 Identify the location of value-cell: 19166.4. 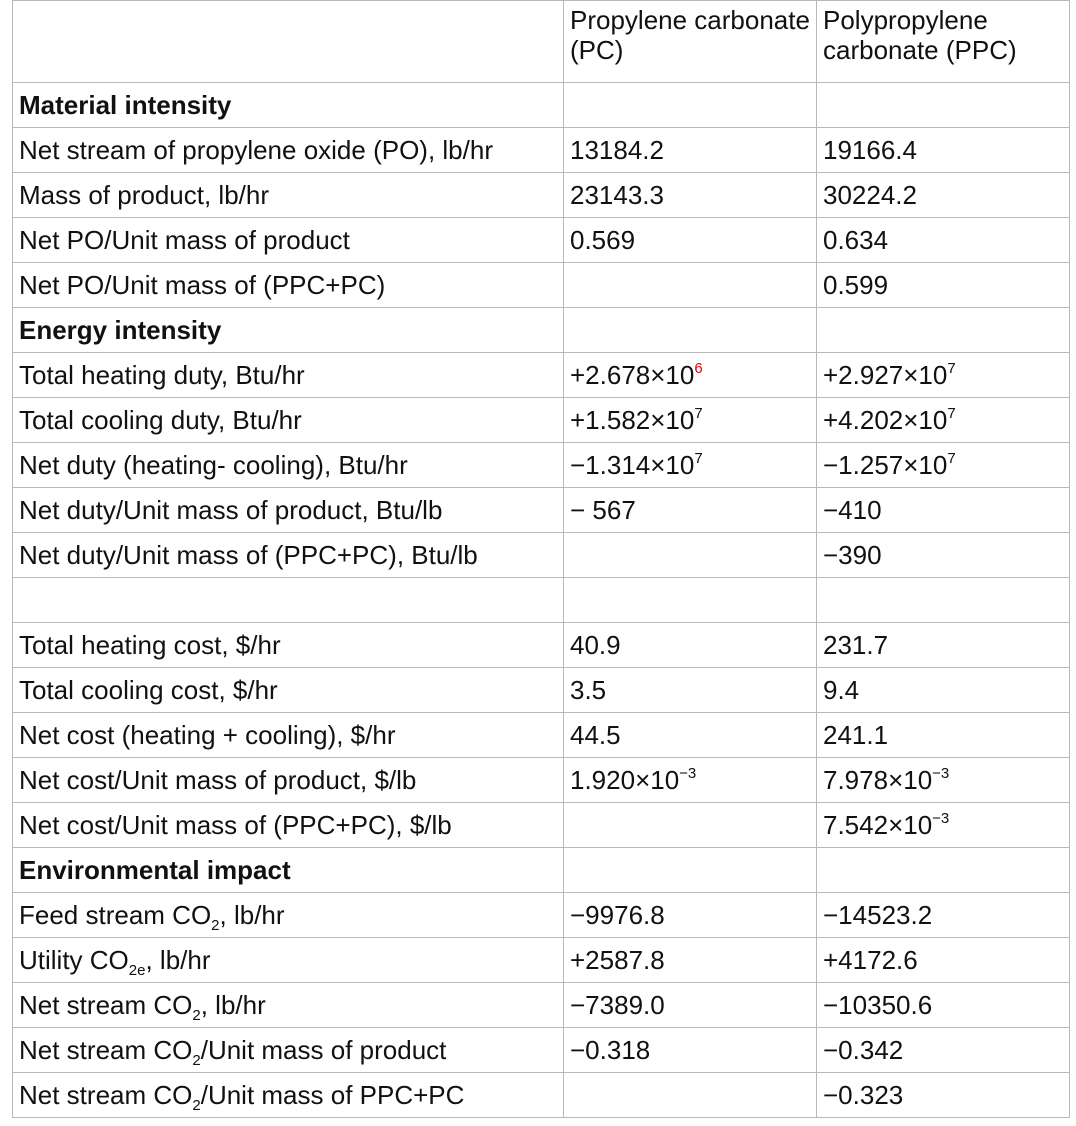
(943, 150).